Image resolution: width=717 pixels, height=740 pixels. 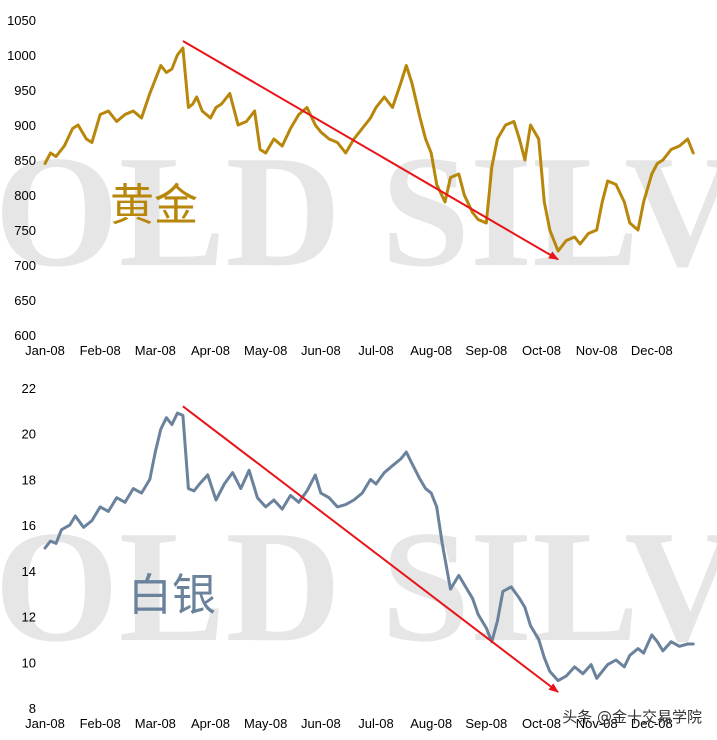 I want to click on credit-watermark: 头条 @金十交易学院, so click(x=632, y=717).